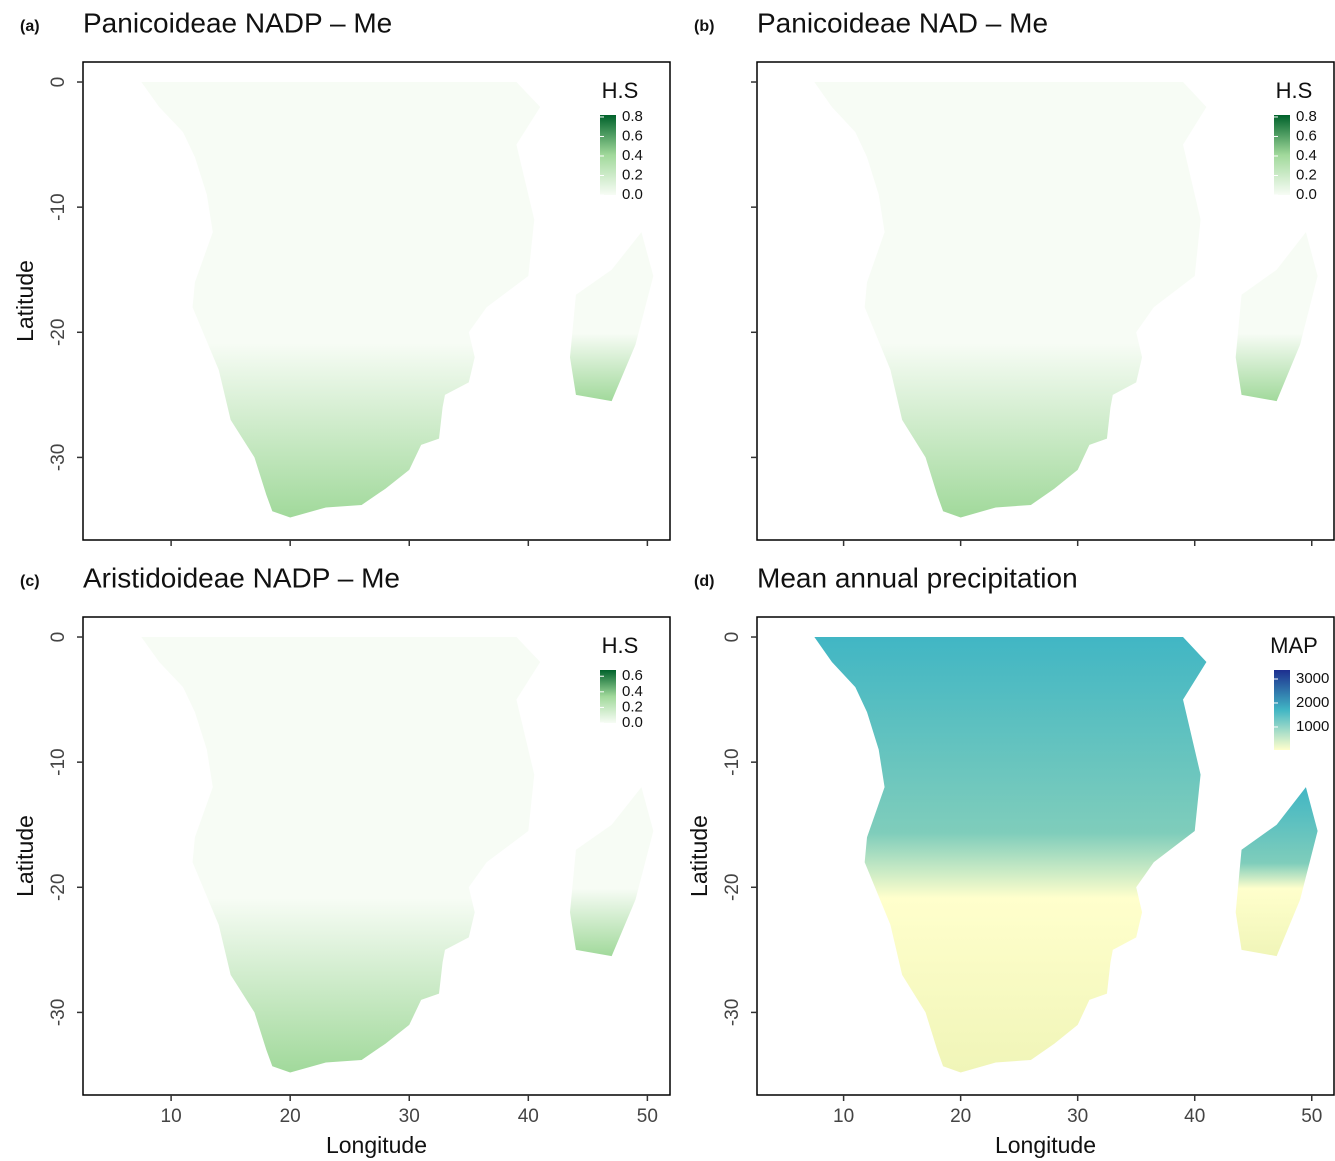  What do you see at coordinates (1312, 726) in the screenshot?
I see `colorbar-tick-label: 1000` at bounding box center [1312, 726].